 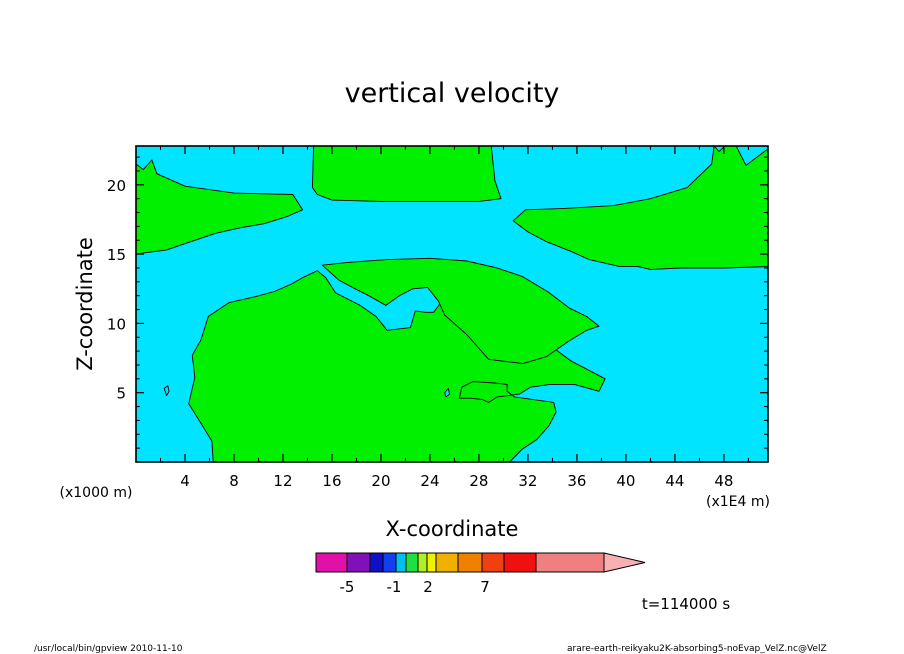 I want to click on colorbar-label: -1, so click(x=394, y=587).